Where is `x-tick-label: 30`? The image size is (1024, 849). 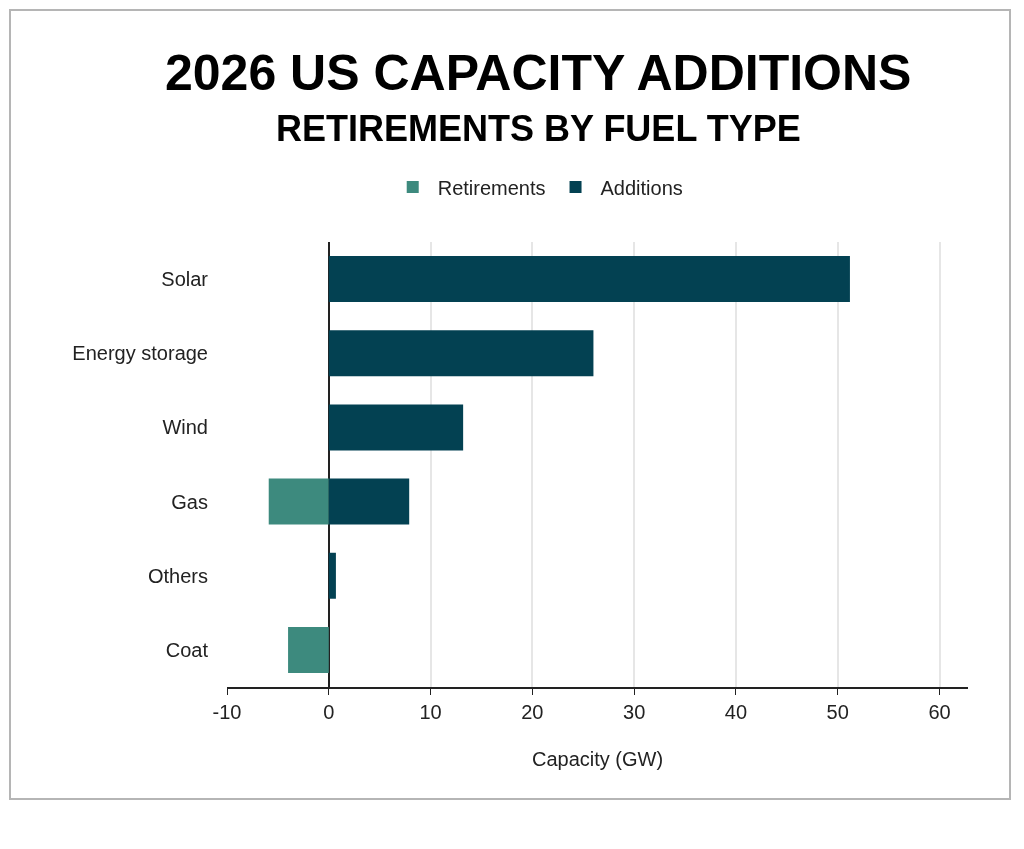 x-tick-label: 30 is located at coordinates (634, 711).